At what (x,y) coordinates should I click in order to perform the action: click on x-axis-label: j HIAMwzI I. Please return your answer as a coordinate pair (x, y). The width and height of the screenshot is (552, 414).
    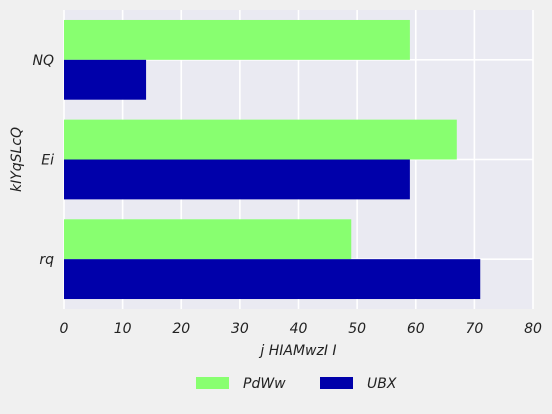
    Looking at the image, I should click on (297, 351).